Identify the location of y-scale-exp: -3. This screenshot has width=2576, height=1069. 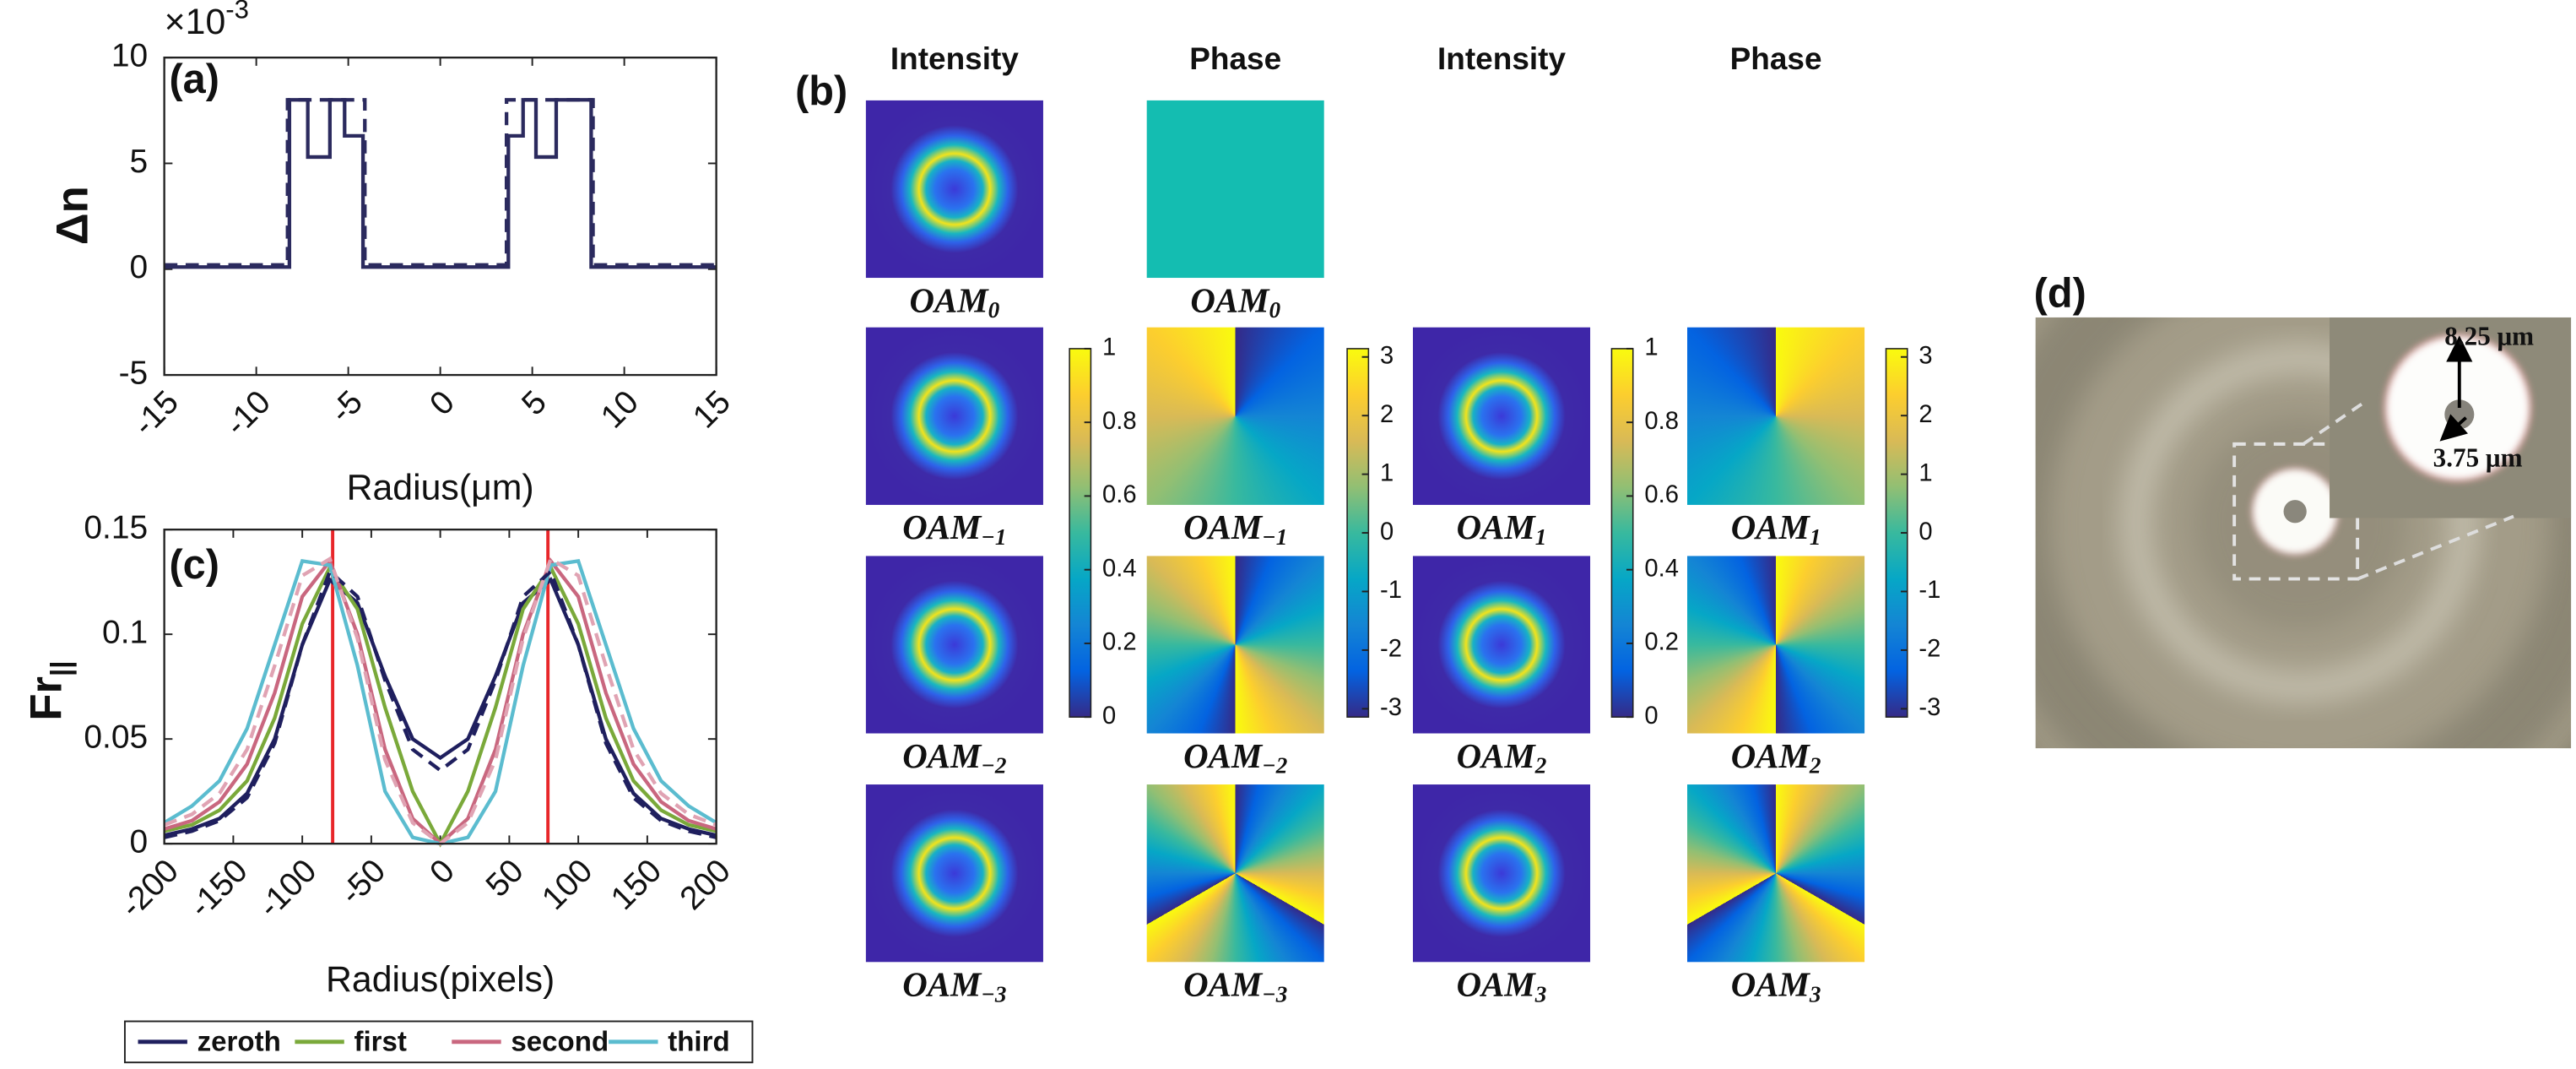
(237, 12).